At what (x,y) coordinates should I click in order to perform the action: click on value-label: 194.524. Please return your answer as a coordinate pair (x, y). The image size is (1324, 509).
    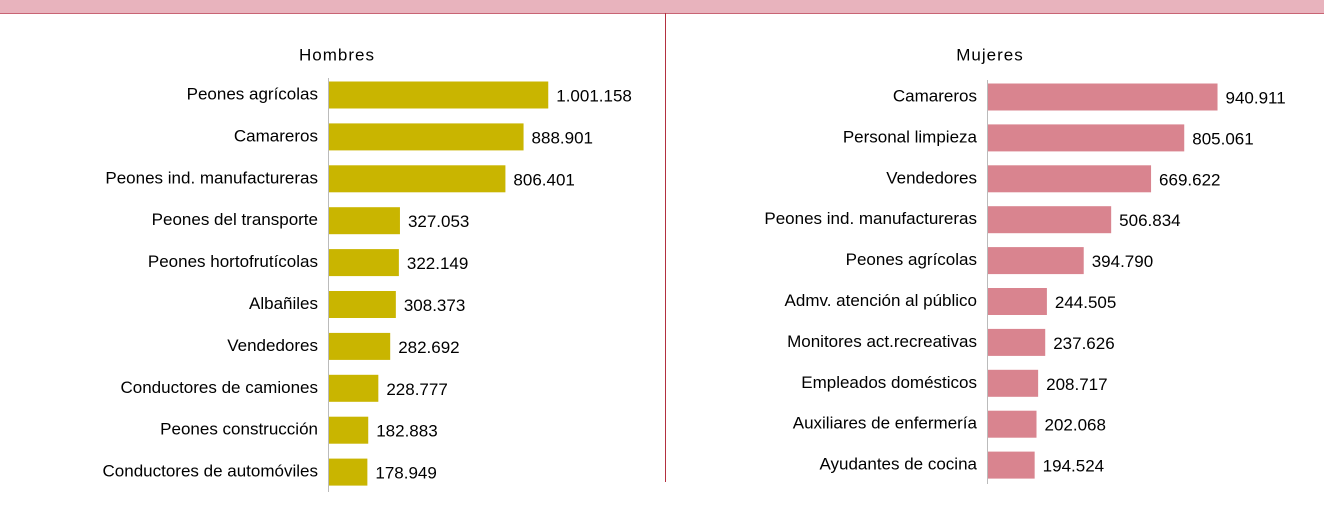
    Looking at the image, I should click on (1073, 466).